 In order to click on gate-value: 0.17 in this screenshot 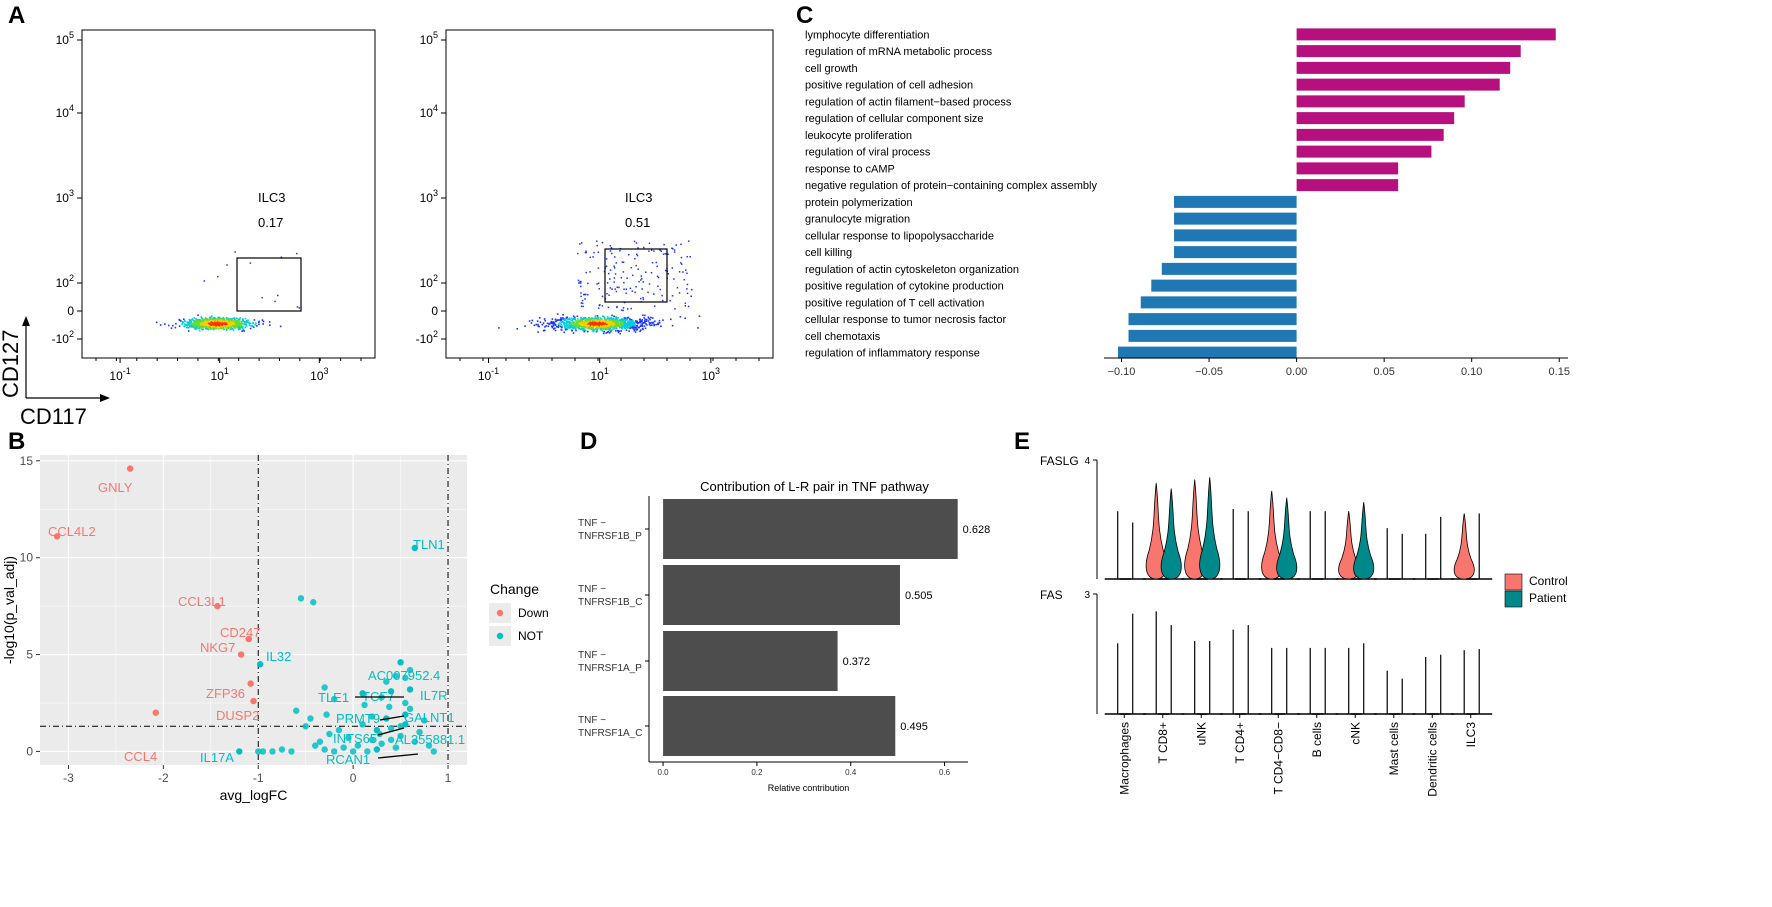, I will do `click(270, 222)`.